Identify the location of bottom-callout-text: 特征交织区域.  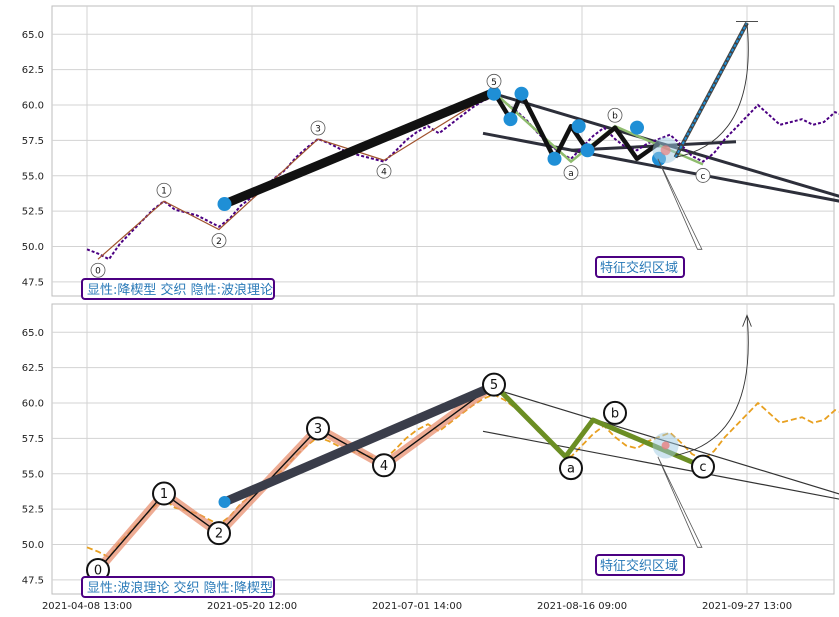
(639, 566).